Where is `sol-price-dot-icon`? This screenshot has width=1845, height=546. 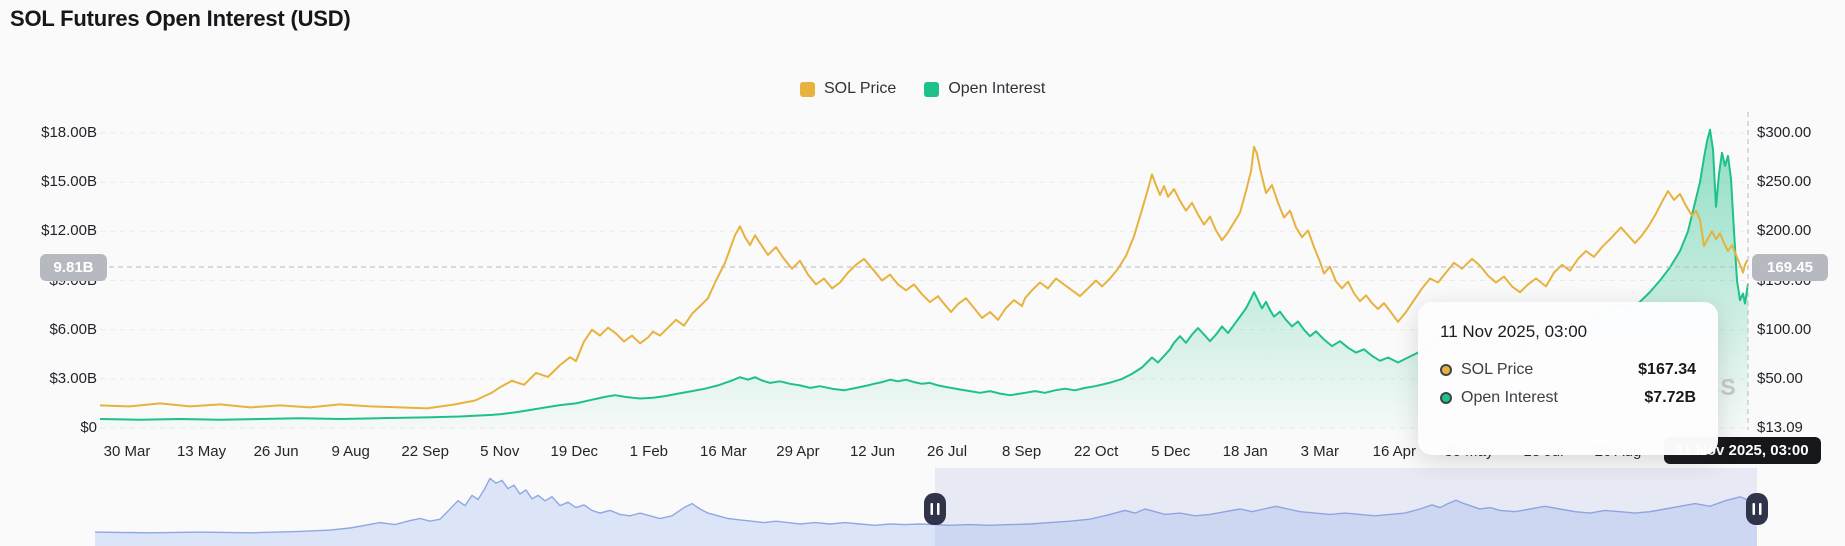
sol-price-dot-icon is located at coordinates (1446, 370).